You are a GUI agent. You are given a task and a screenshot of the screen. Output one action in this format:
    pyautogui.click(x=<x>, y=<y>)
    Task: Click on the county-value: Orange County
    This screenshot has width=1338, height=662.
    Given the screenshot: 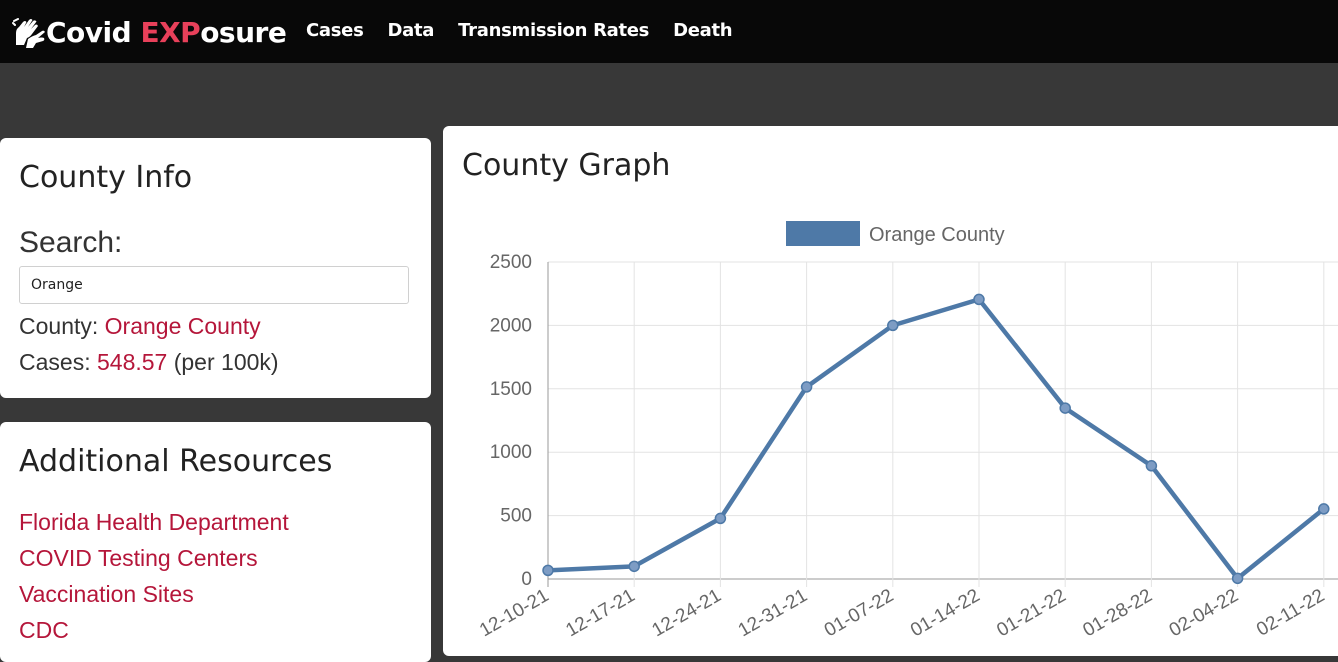 What is the action you would take?
    pyautogui.click(x=182, y=326)
    